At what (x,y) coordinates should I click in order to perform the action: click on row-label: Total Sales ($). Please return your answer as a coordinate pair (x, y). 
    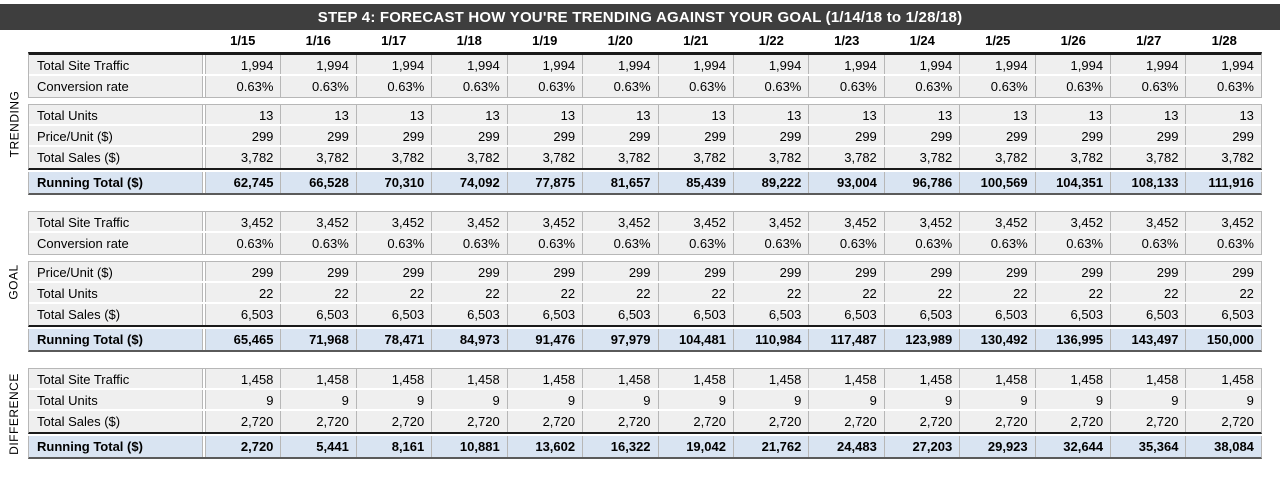
    Looking at the image, I should click on (116, 314).